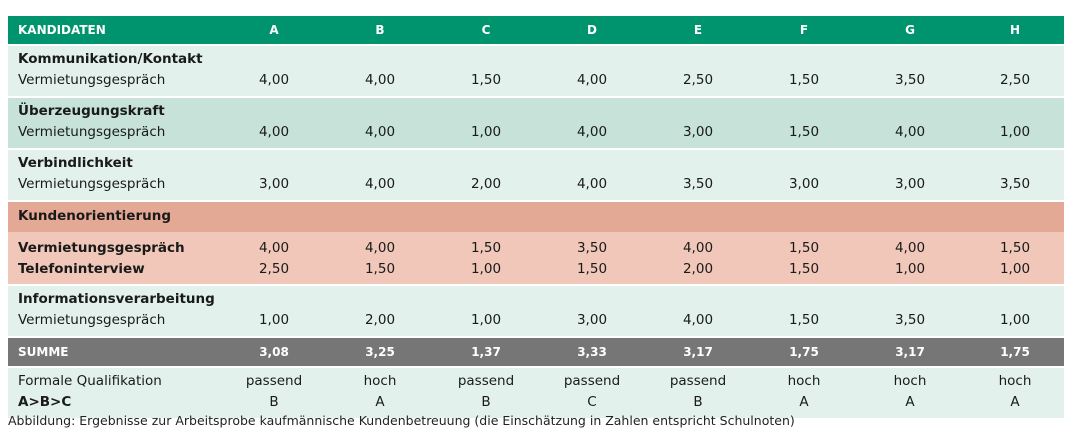 The height and width of the screenshot is (438, 1072). What do you see at coordinates (45, 402) in the screenshot?
I see `qualifikation-sublabel: A>B>C` at bounding box center [45, 402].